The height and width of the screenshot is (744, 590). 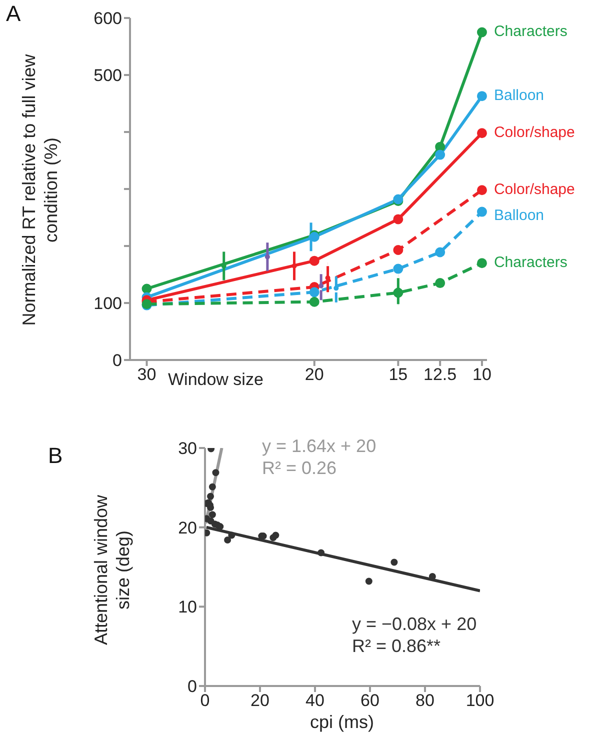 What do you see at coordinates (482, 374) in the screenshot?
I see `x-tick-label: 10` at bounding box center [482, 374].